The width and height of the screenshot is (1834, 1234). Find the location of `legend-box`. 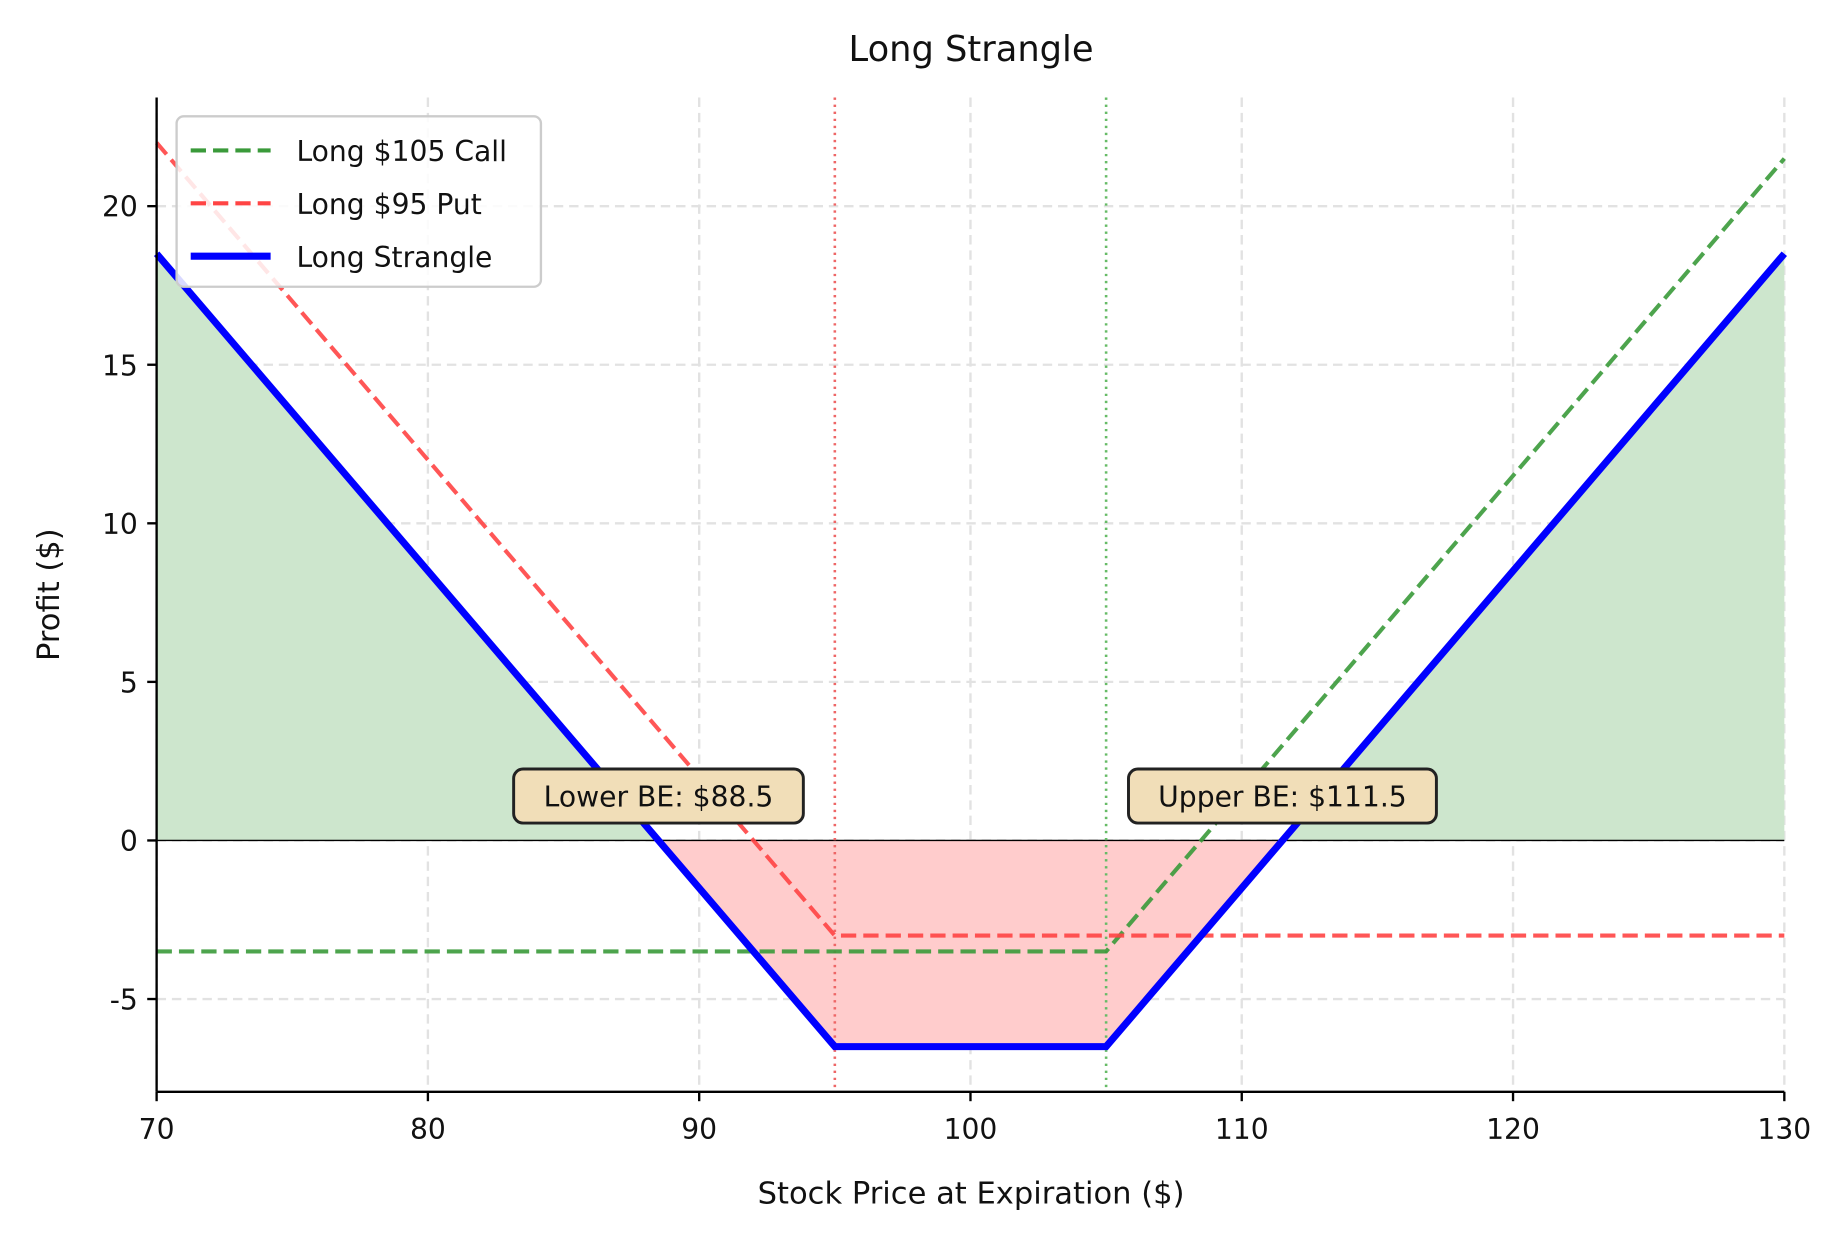

legend-box is located at coordinates (359, 201).